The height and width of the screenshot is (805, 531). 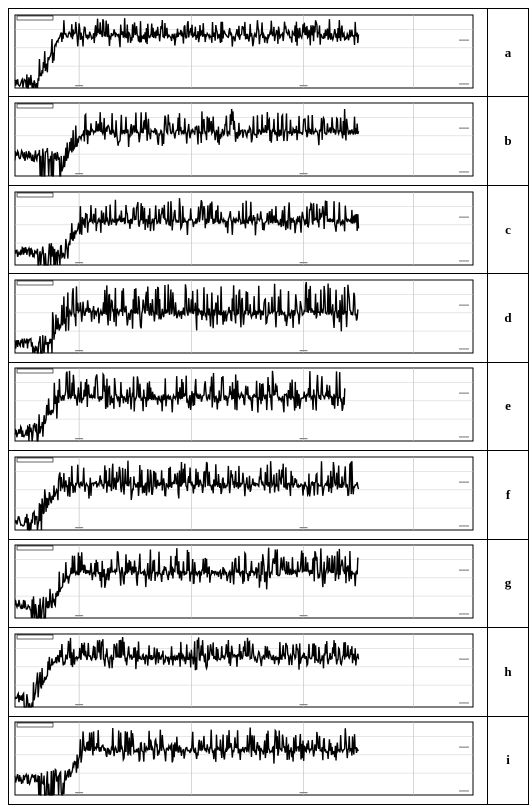 What do you see at coordinates (508, 141) in the screenshot?
I see `panel-label: b` at bounding box center [508, 141].